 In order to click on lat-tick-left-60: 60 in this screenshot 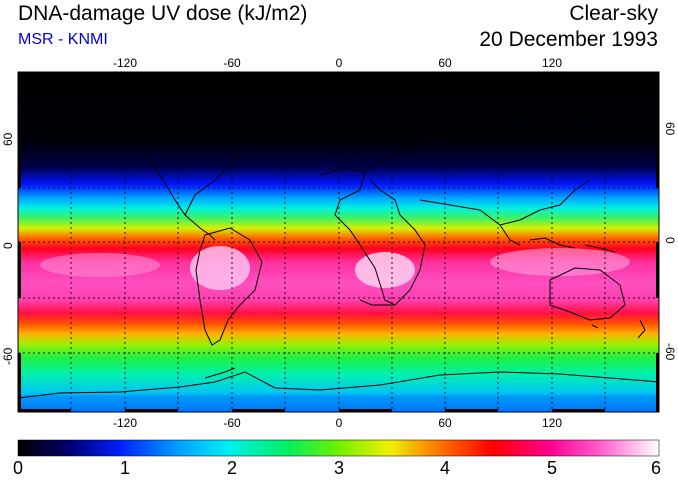, I will do `click(8, 139)`.